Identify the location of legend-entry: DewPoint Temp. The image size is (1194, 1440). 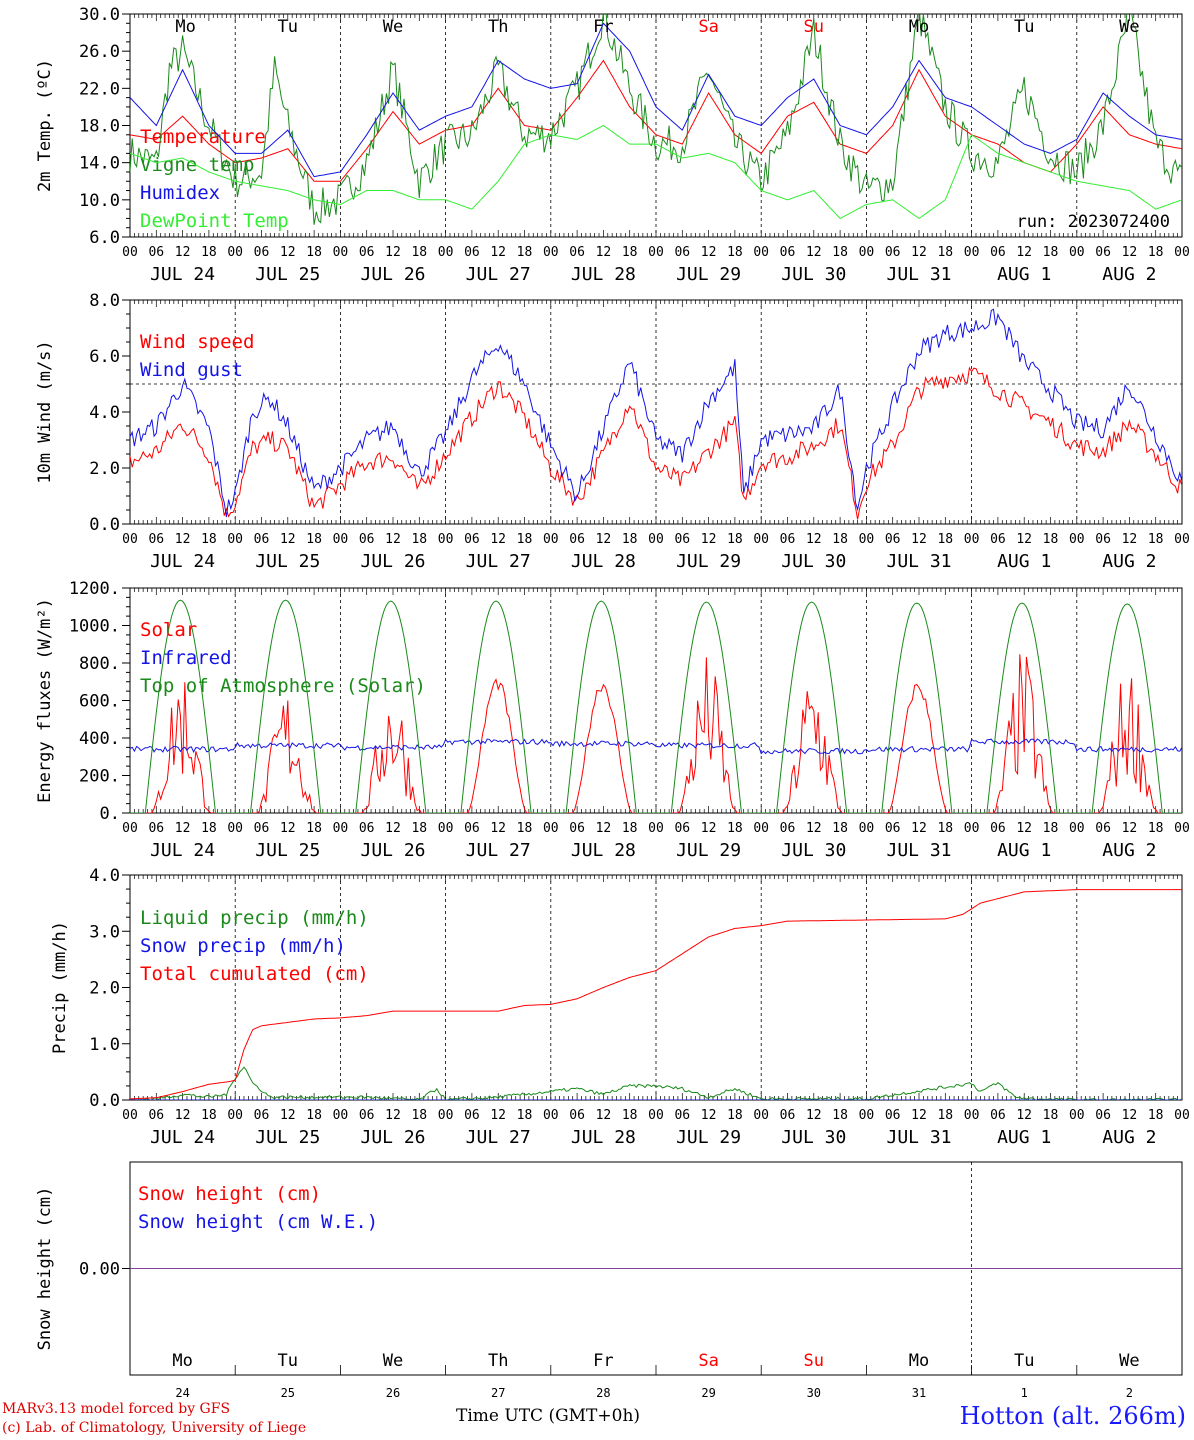
(214, 221).